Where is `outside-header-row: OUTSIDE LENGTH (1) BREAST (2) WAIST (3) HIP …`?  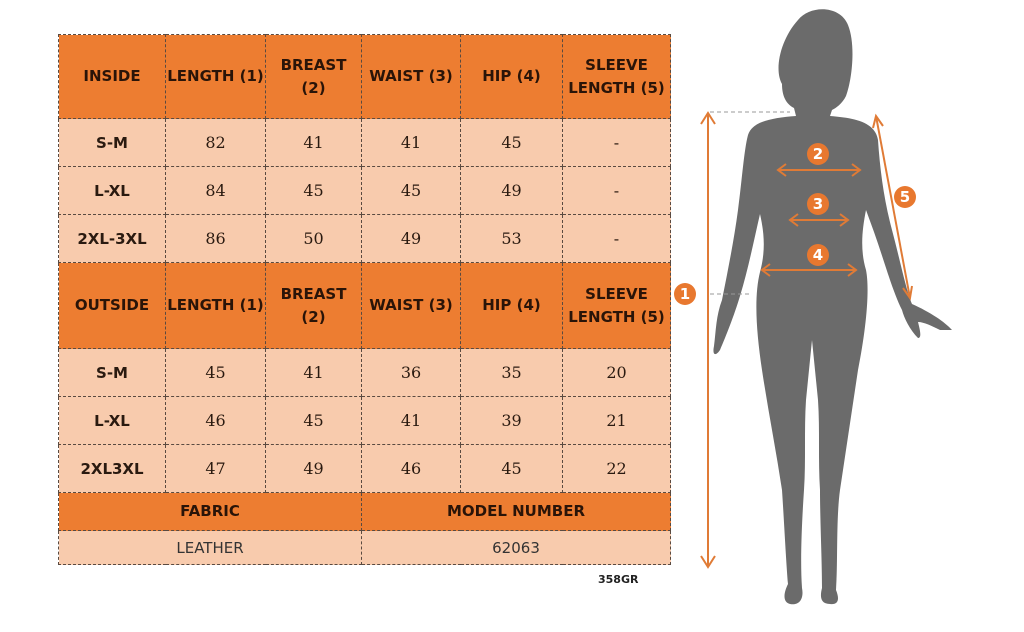
outside-header-row: OUTSIDE LENGTH (1) BREAST (2) WAIST (3) HIP … is located at coordinates (364, 305).